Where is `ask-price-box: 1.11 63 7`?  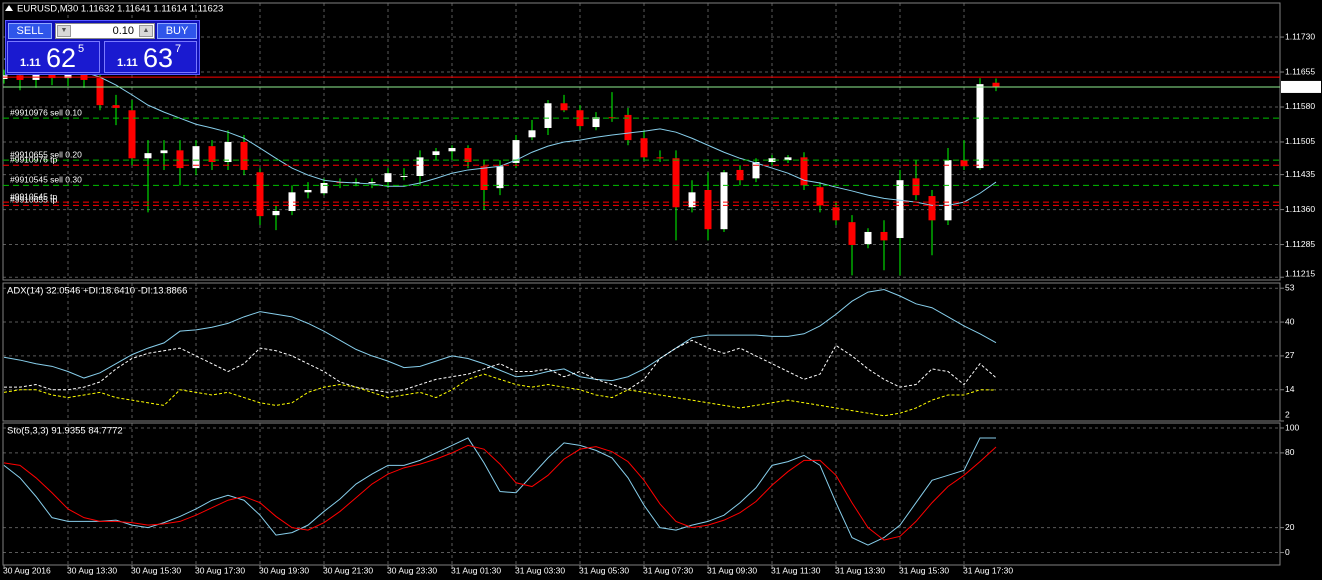 ask-price-box: 1.11 63 7 is located at coordinates (150, 57).